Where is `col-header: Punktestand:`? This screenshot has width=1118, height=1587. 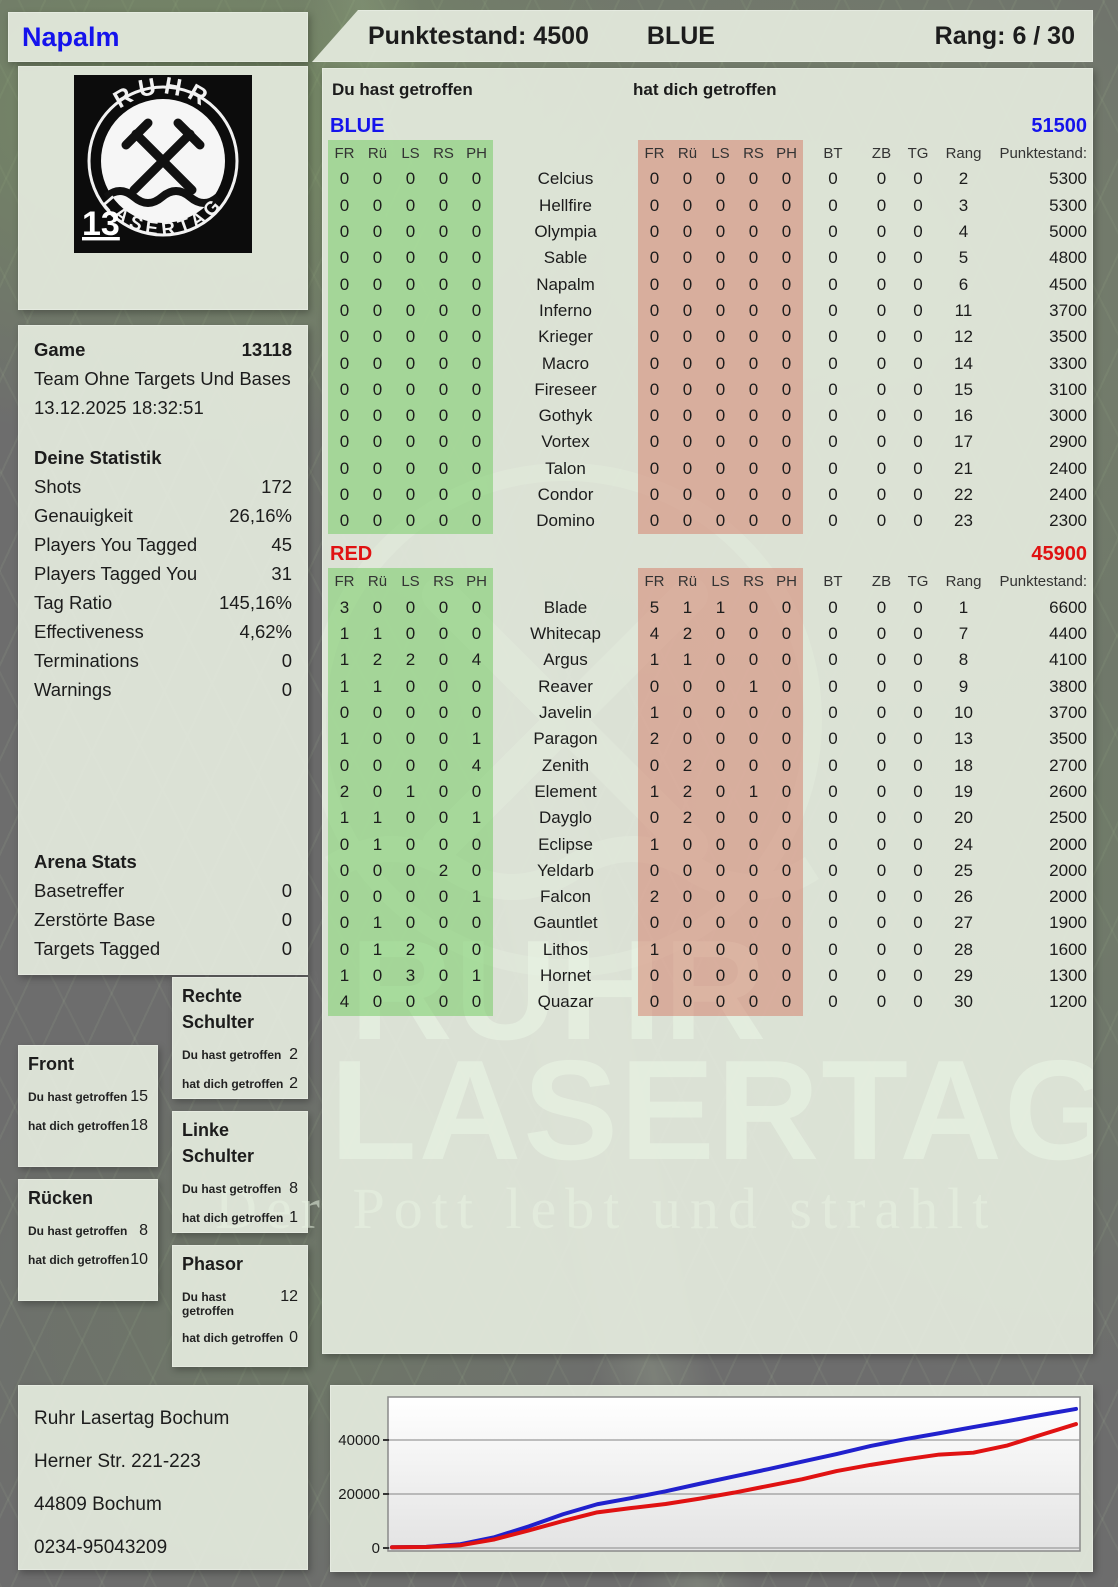 col-header: Punktestand: is located at coordinates (1043, 582).